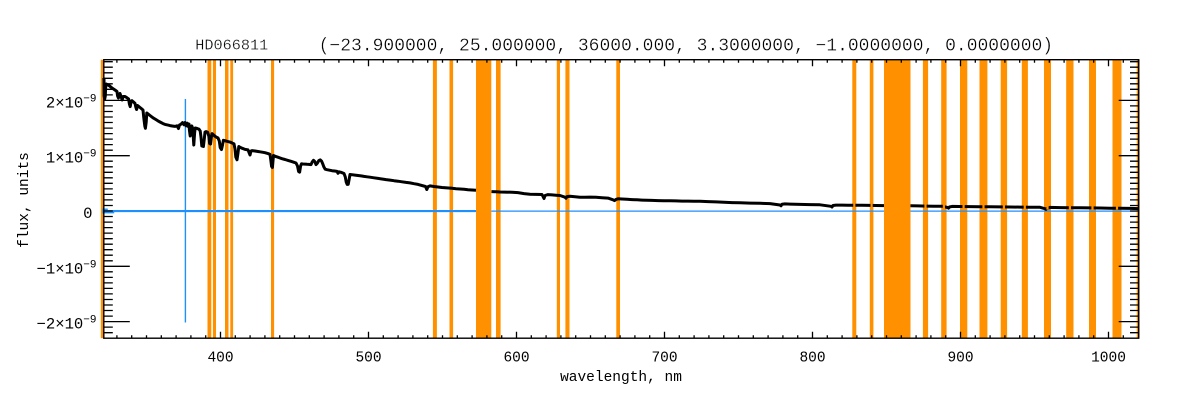 This screenshot has height=400, width=1200. What do you see at coordinates (621, 378) in the screenshot?
I see `svg-text: wavelength, nm` at bounding box center [621, 378].